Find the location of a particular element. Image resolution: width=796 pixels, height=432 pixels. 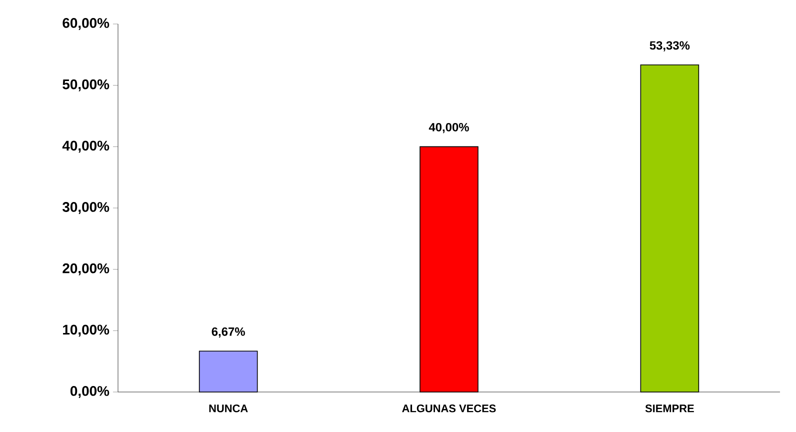

x-tick-label: NUNCA is located at coordinates (228, 408).